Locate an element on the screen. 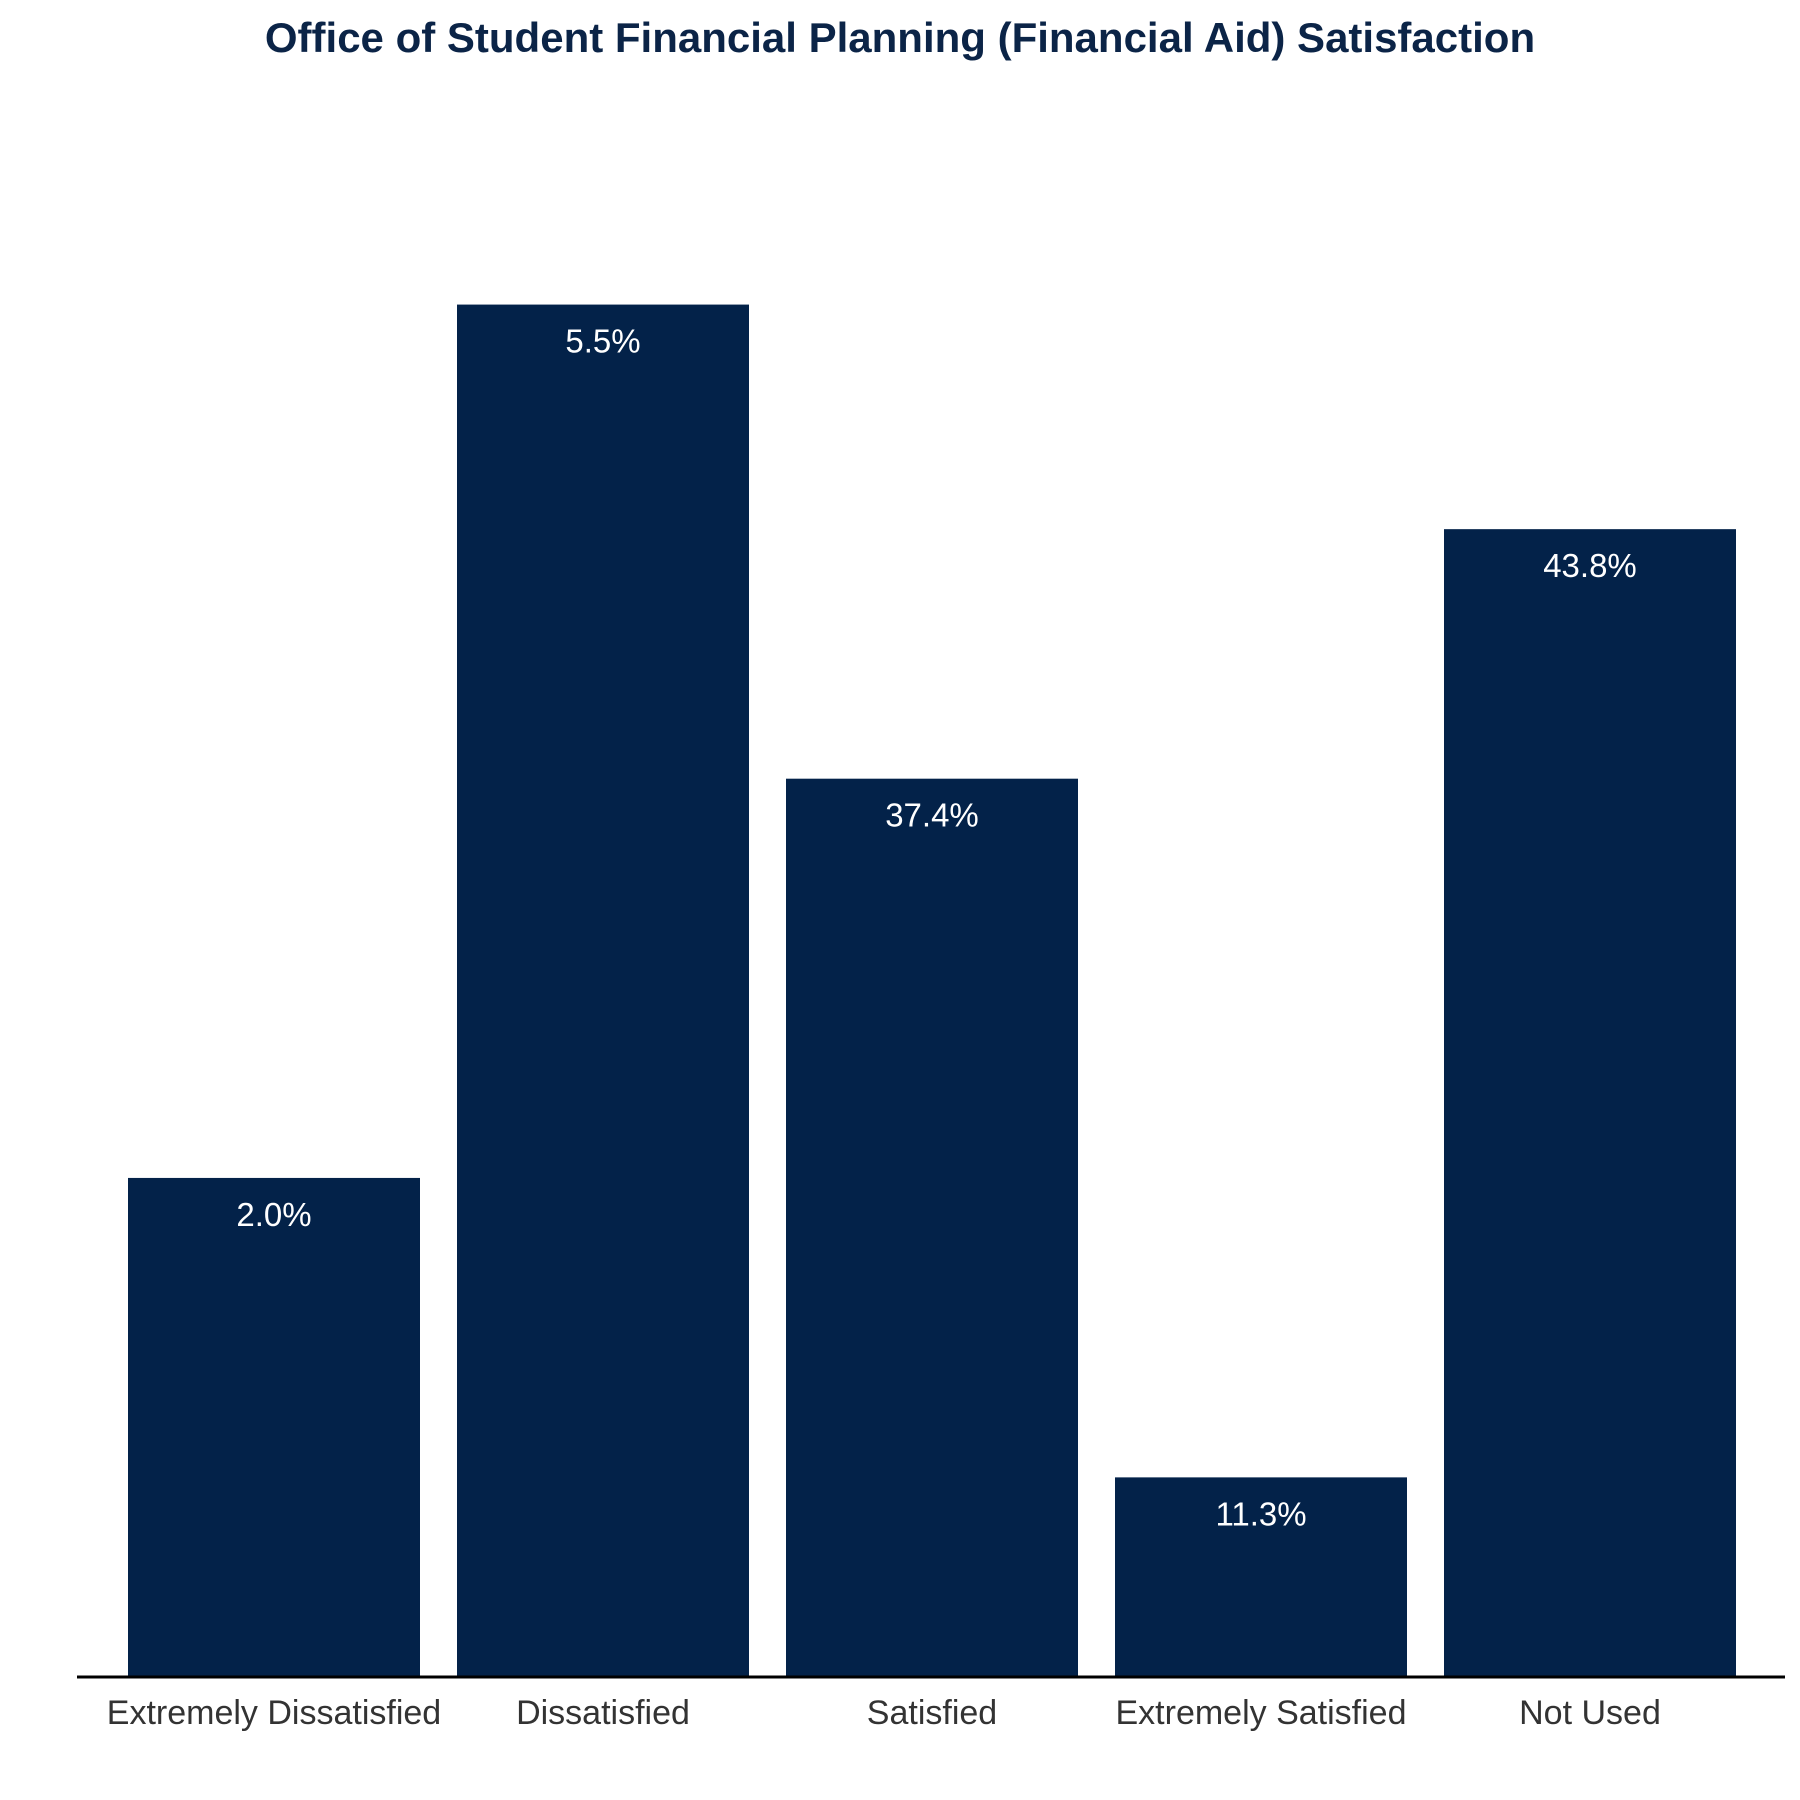  x-tick-label: Extremely Satisfied is located at coordinates (1261, 1713).